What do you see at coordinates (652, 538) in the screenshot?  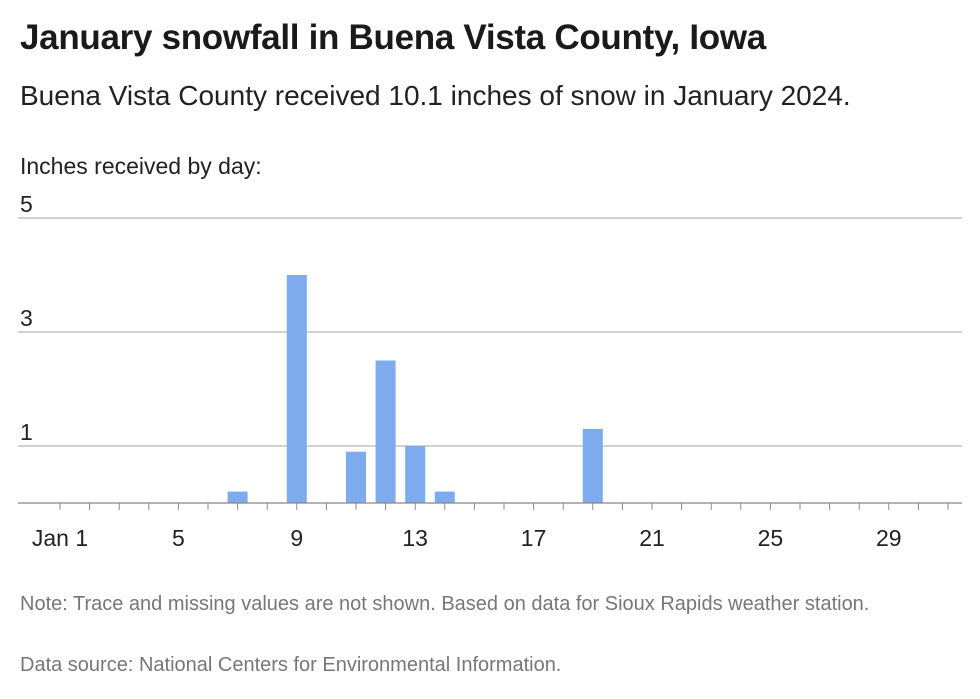 I see `x-tick-label: 21` at bounding box center [652, 538].